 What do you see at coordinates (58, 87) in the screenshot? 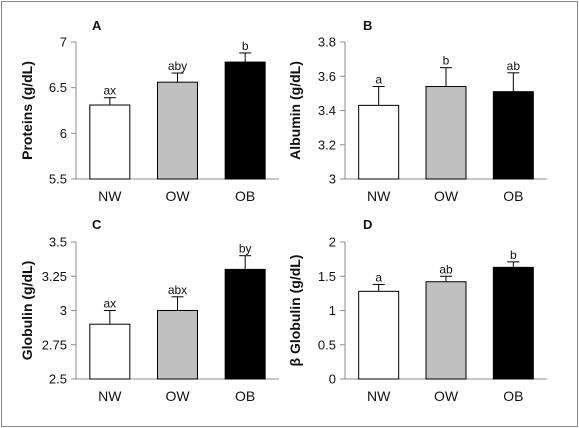
I see `y-tick-label: 6.5` at bounding box center [58, 87].